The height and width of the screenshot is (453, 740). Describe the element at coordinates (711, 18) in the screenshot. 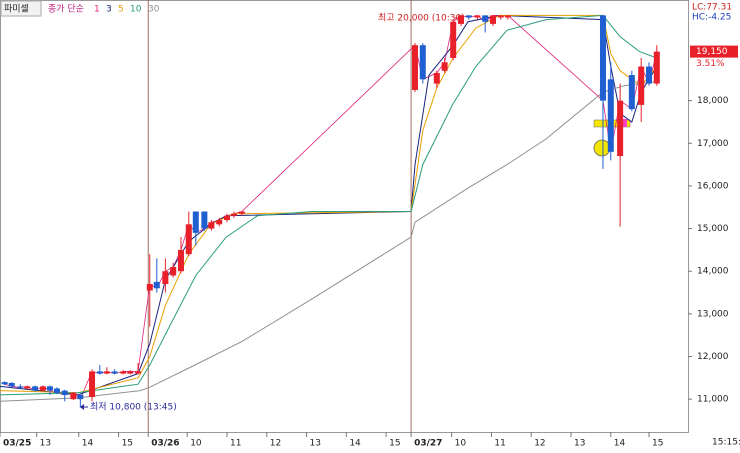

I see `stat: HC:-4.25` at that location.